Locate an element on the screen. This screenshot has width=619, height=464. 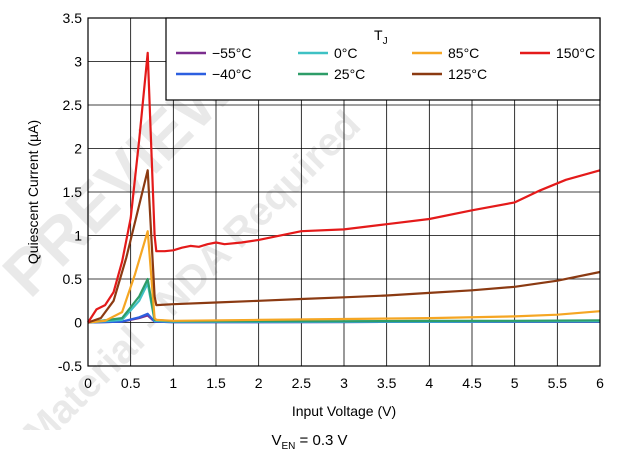
legend-item-label: −55°C is located at coordinates (231, 53).